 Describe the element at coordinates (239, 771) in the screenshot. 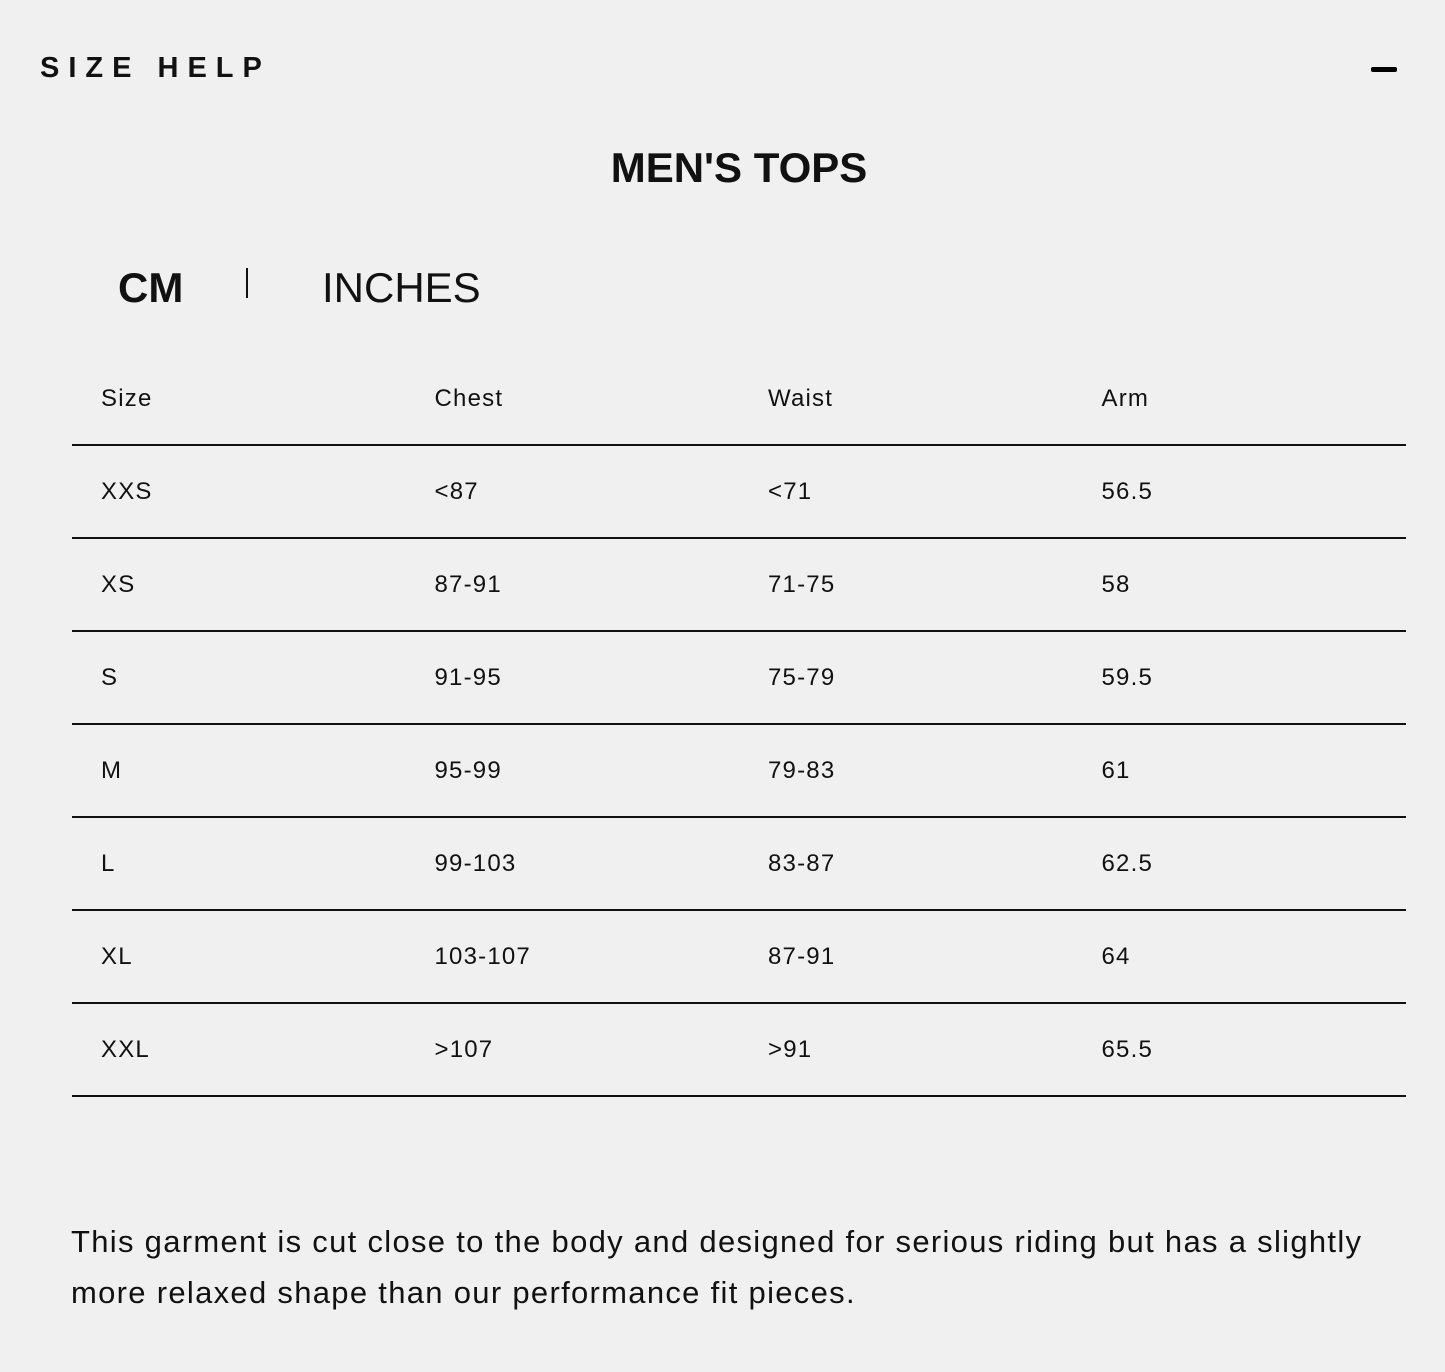

I see `table-cell: M` at that location.